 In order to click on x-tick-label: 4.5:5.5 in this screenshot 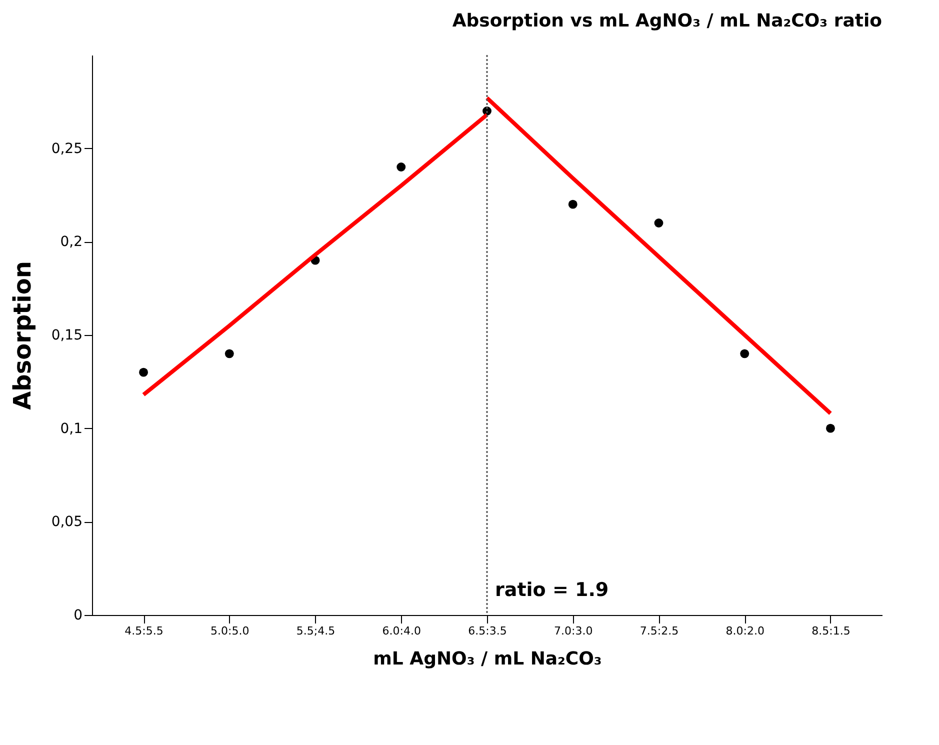, I will do `click(144, 631)`.